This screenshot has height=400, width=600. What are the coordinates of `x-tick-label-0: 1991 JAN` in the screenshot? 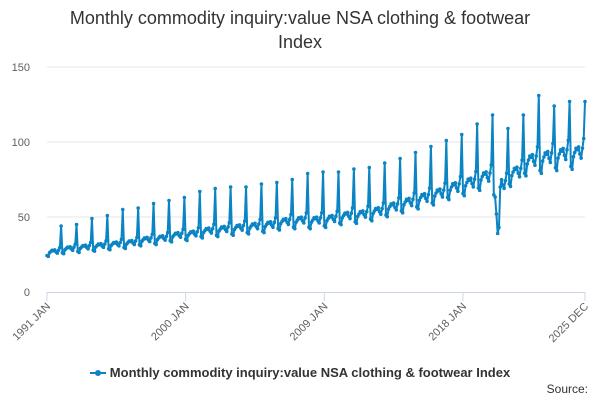 It's located at (31, 322).